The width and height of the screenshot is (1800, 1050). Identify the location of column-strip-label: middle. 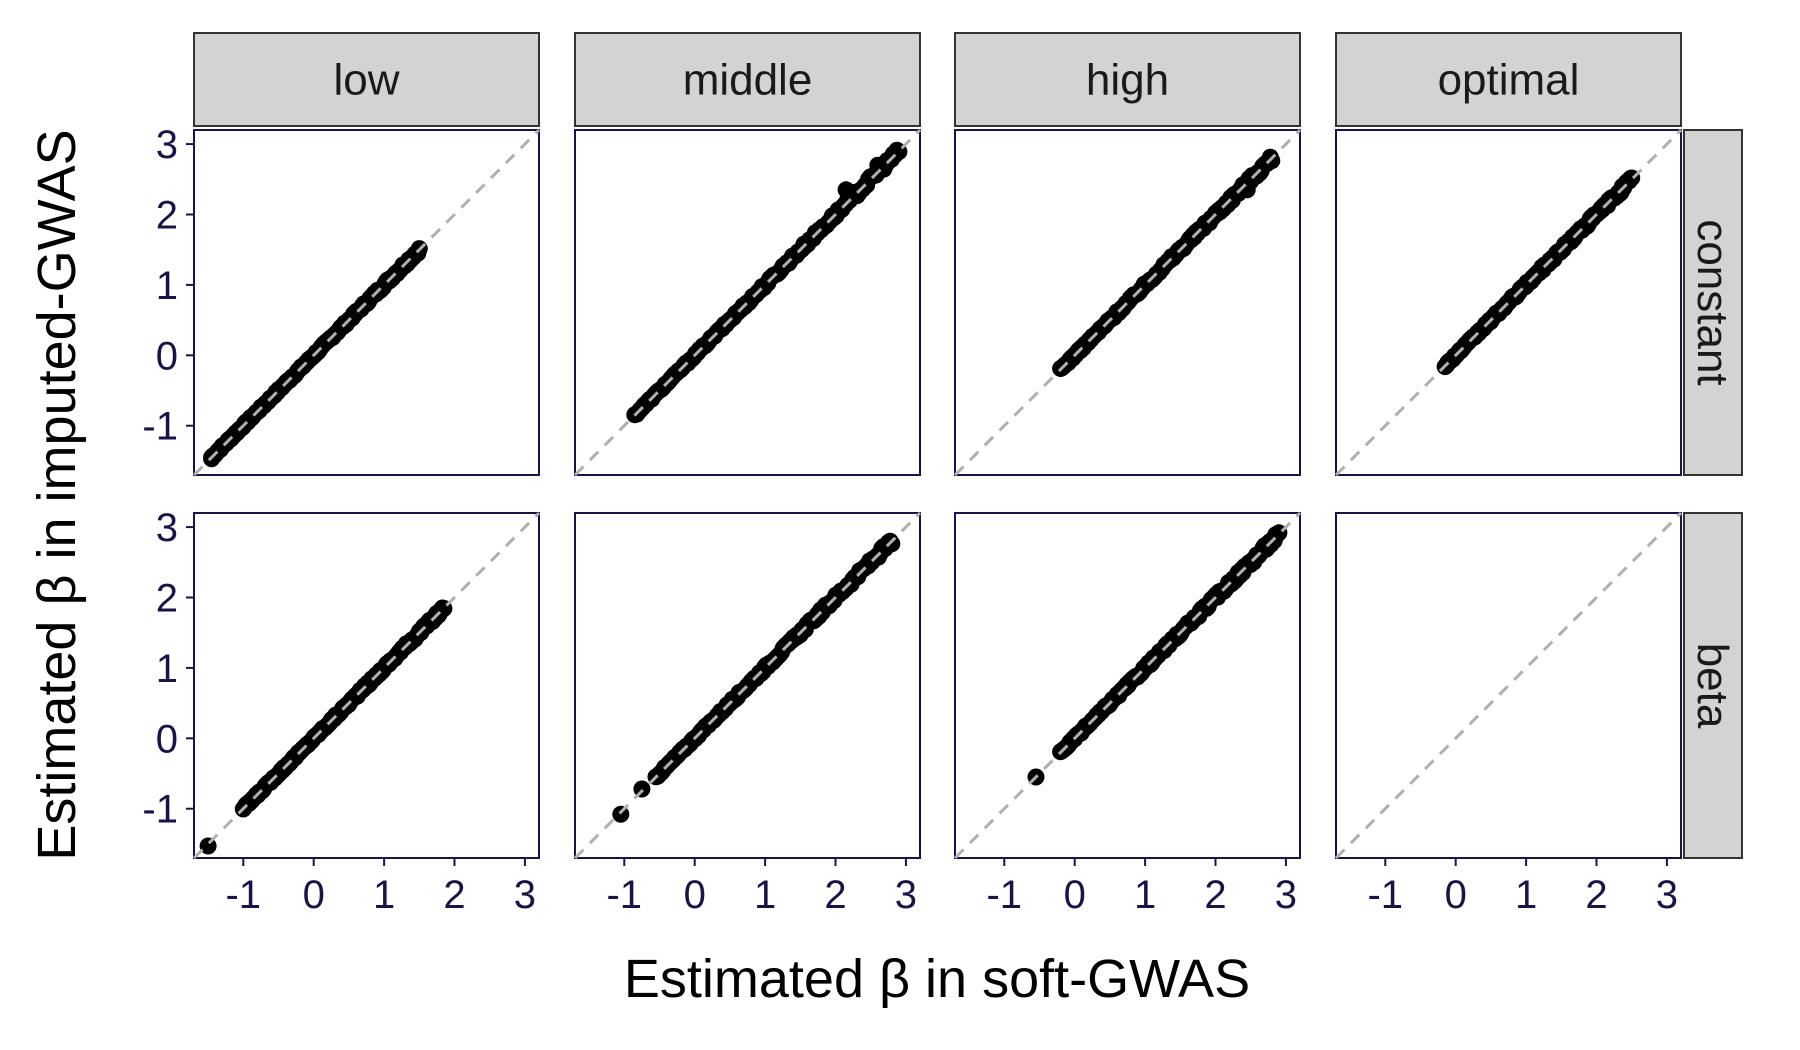
(748, 80).